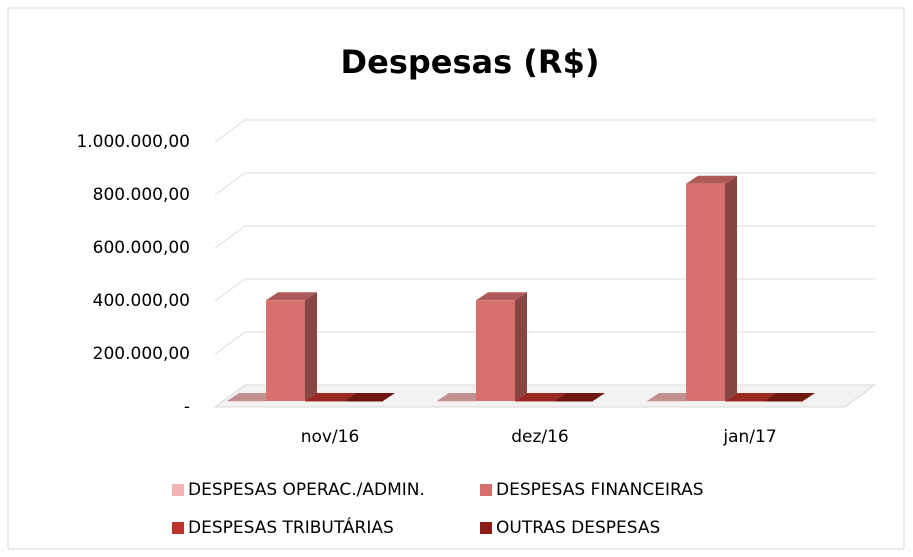  What do you see at coordinates (470, 62) in the screenshot?
I see `chart-title: Despesas (R$)` at bounding box center [470, 62].